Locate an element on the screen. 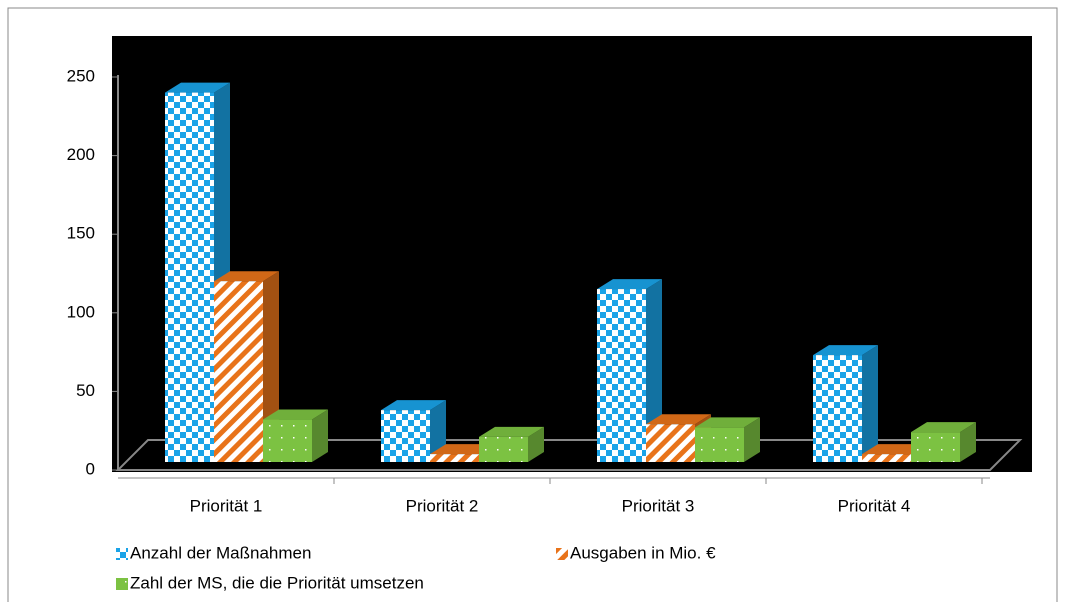  legend-label: Ausgaben in Mio. € is located at coordinates (643, 552).